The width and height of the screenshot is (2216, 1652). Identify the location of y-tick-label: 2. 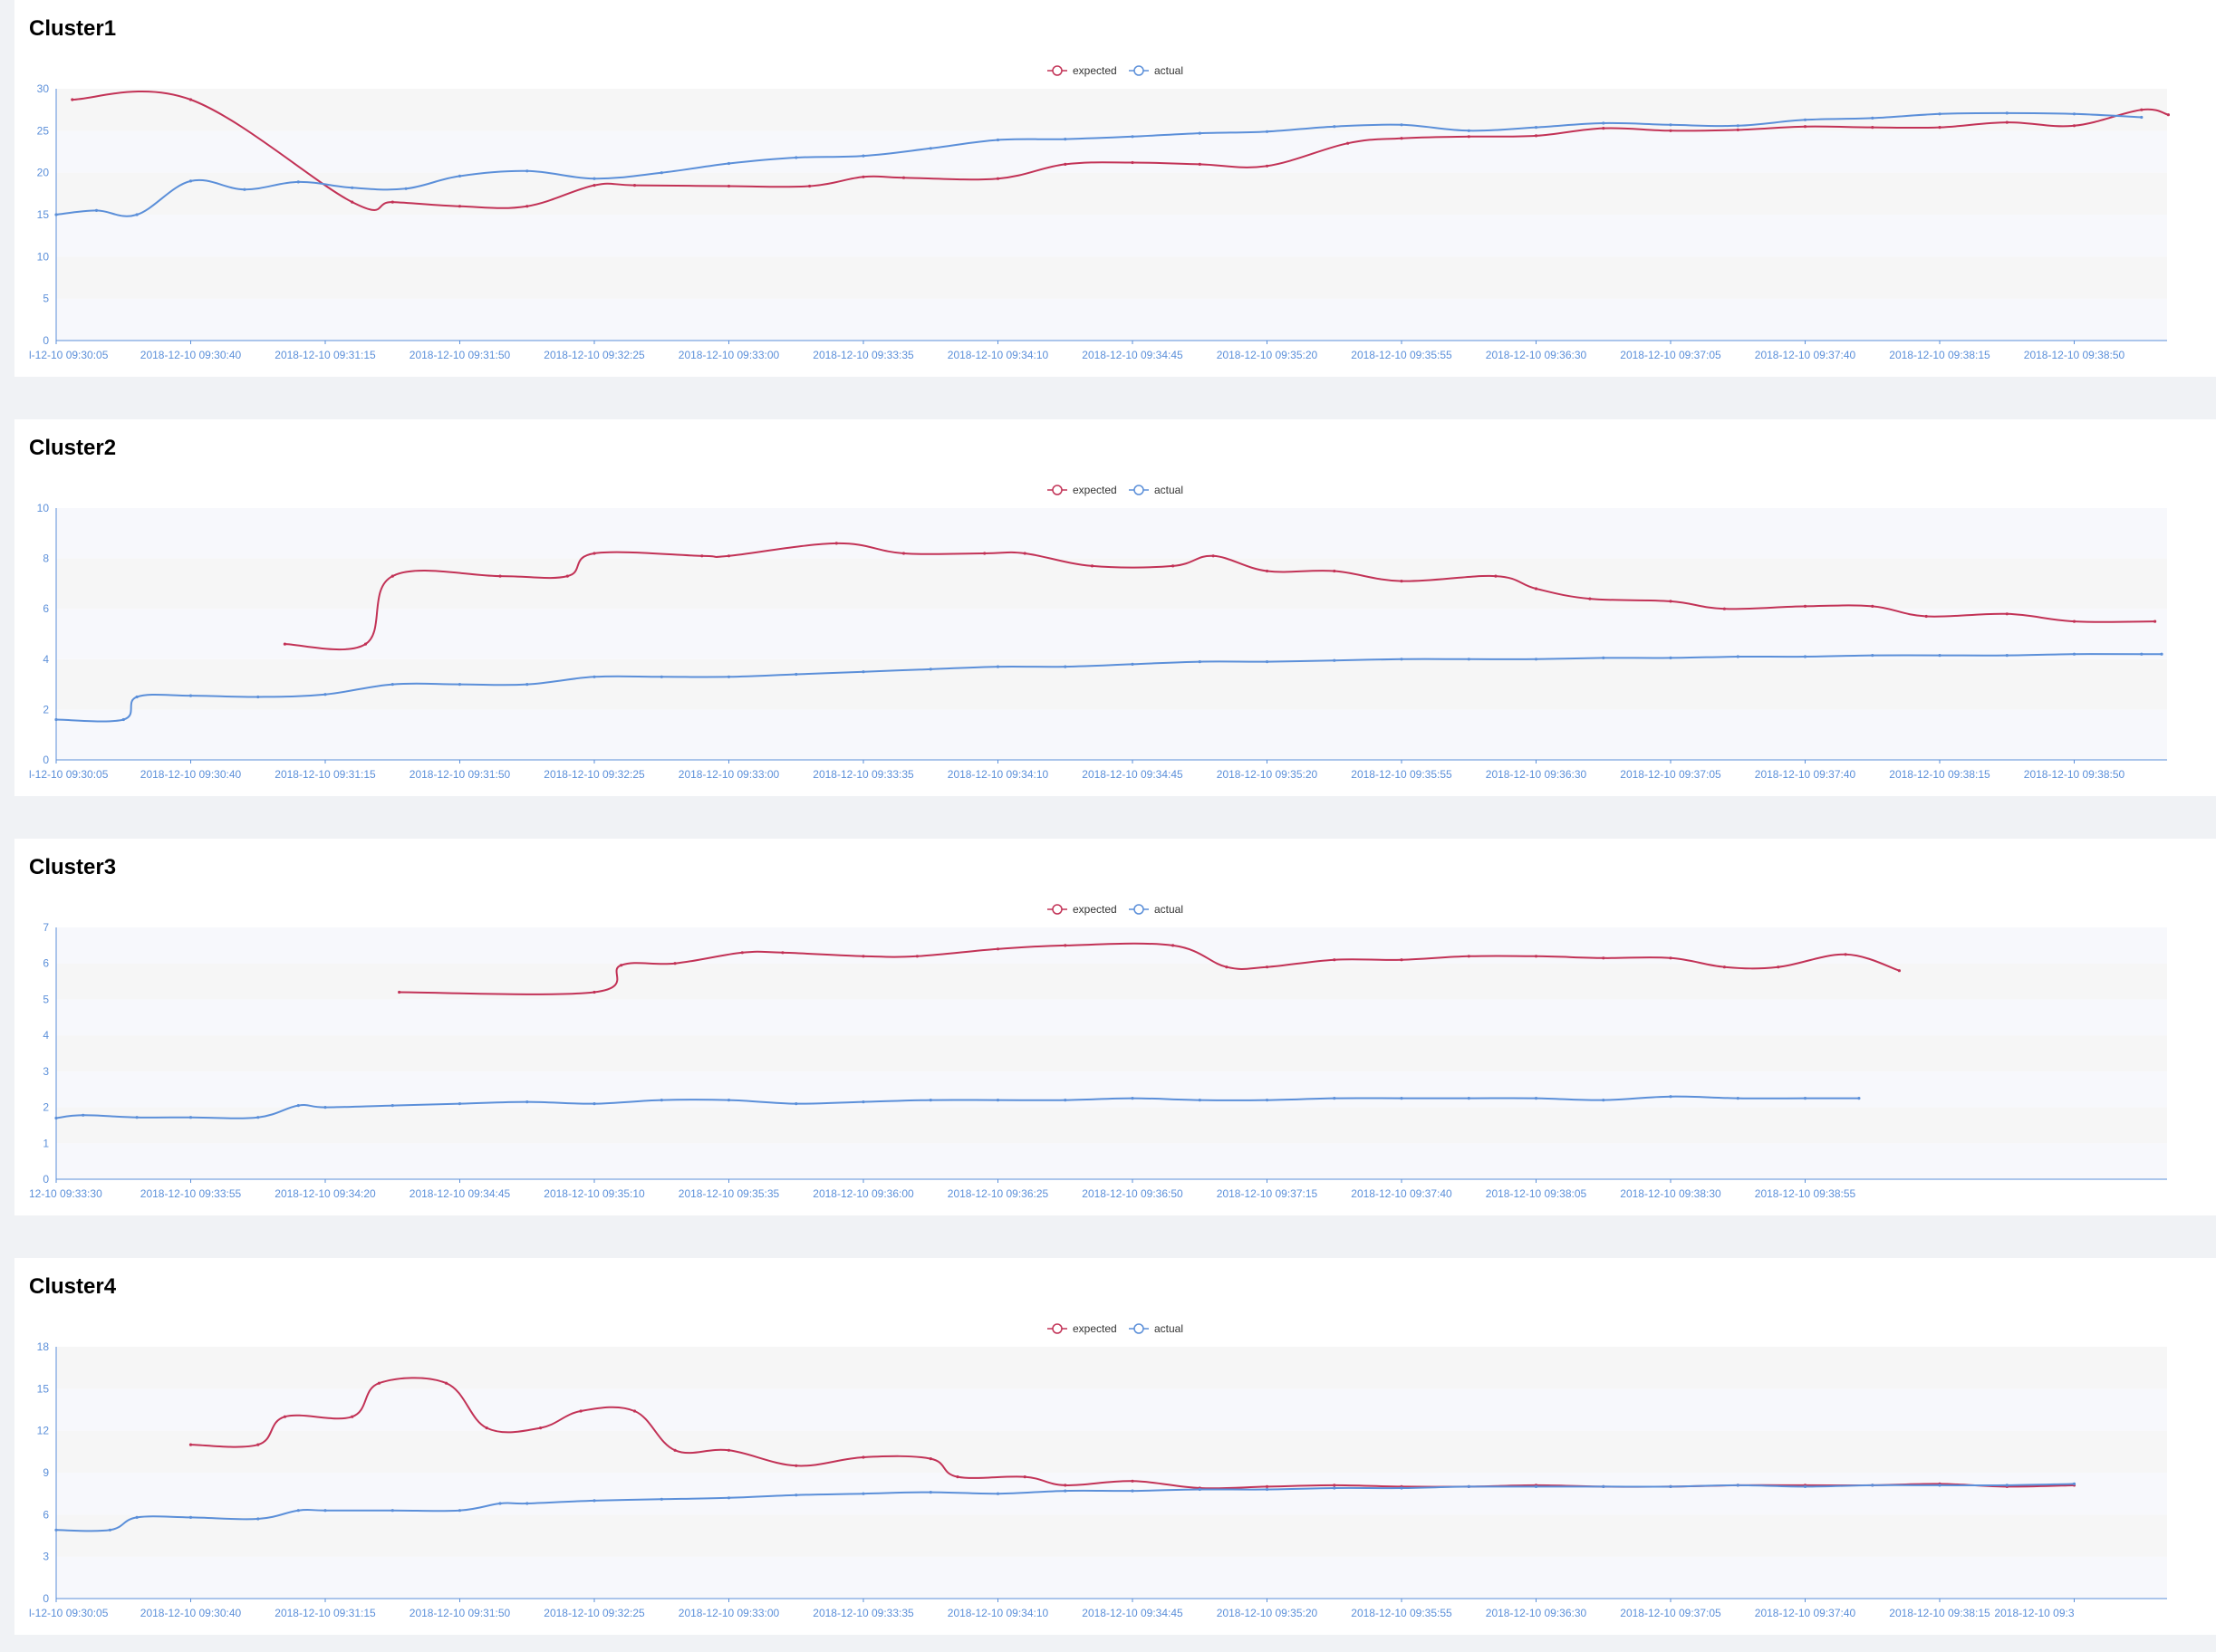
(46, 1107).